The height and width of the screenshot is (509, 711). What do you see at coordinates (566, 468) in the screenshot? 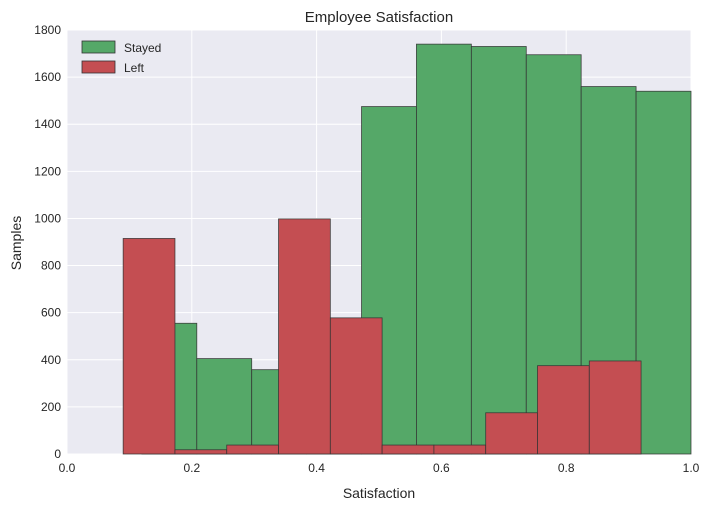
I see `x-tick-label: 0.8` at bounding box center [566, 468].